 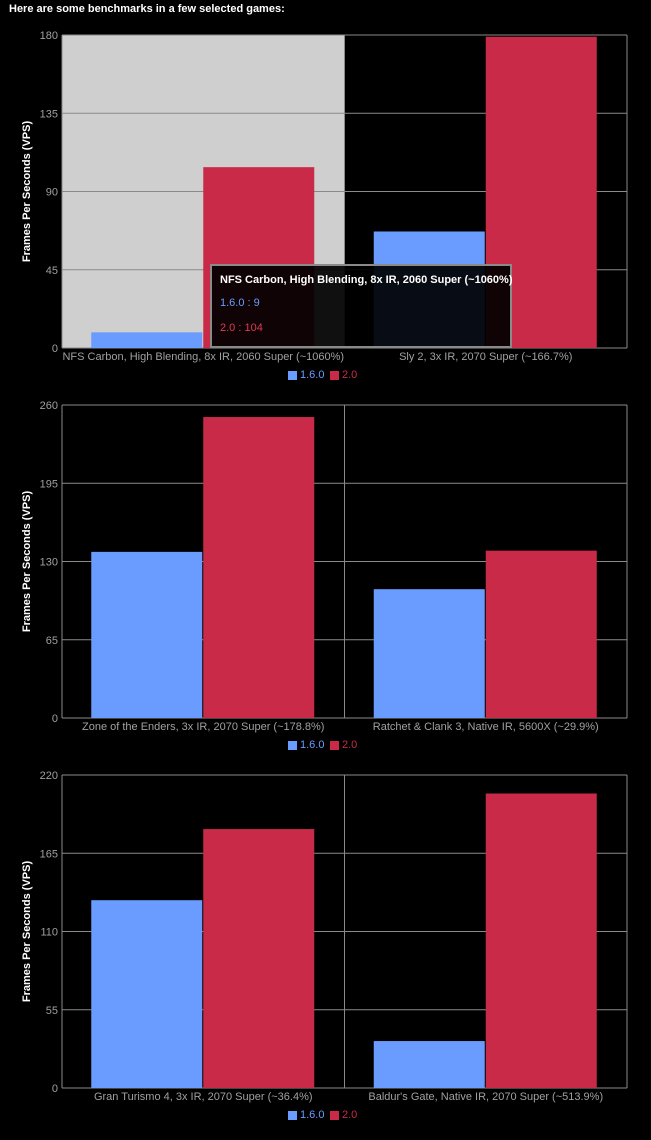 I want to click on y-tick-label: 130, so click(x=49, y=563).